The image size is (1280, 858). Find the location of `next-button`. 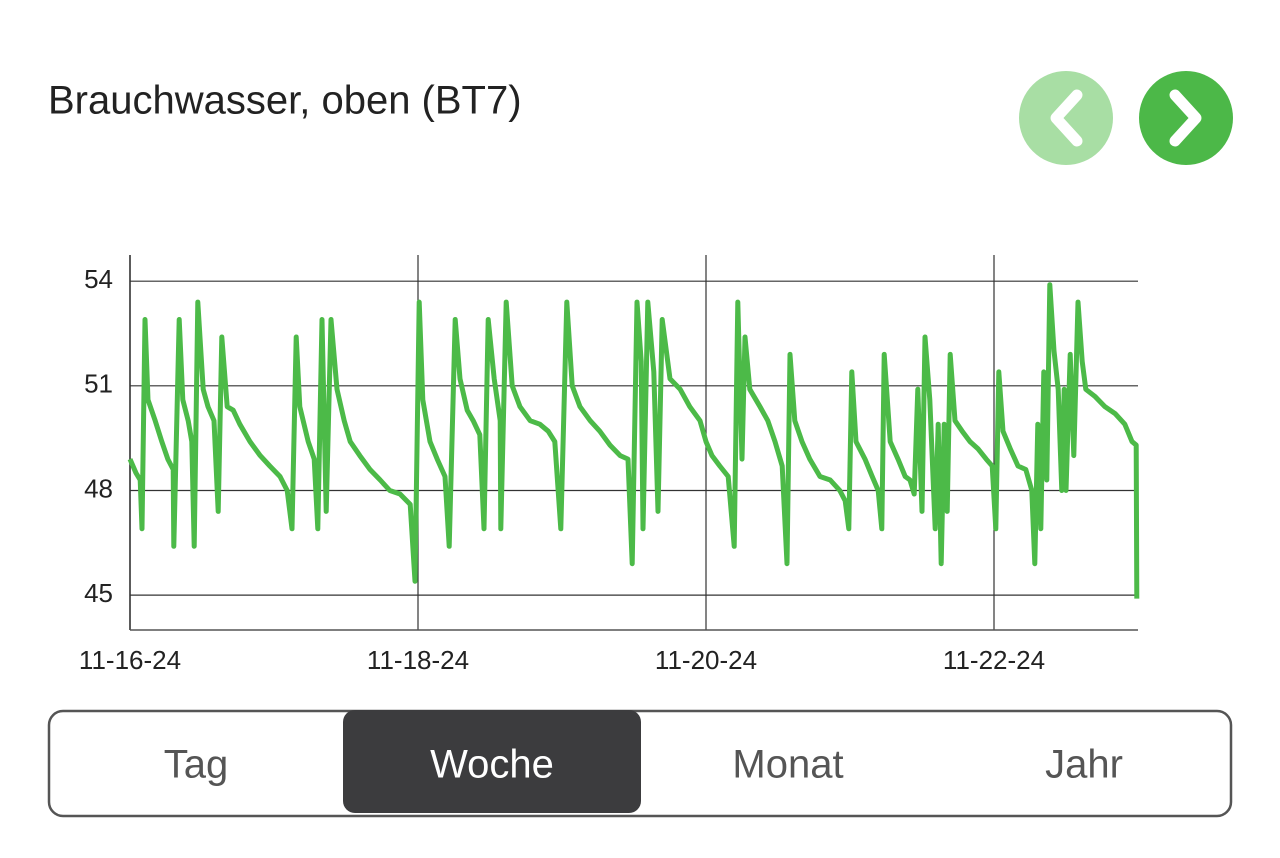

next-button is located at coordinates (1186, 118).